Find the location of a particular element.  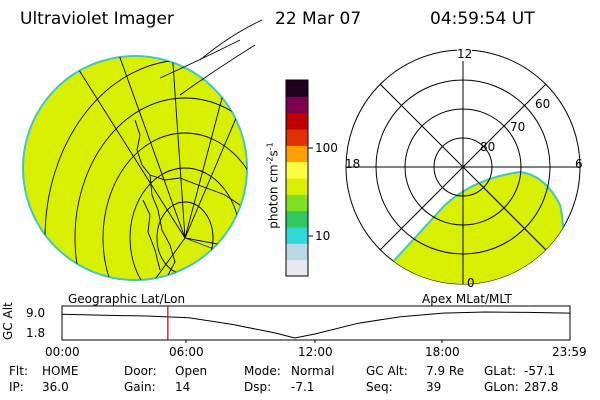

mlt-label-12: 12 is located at coordinates (465, 54).